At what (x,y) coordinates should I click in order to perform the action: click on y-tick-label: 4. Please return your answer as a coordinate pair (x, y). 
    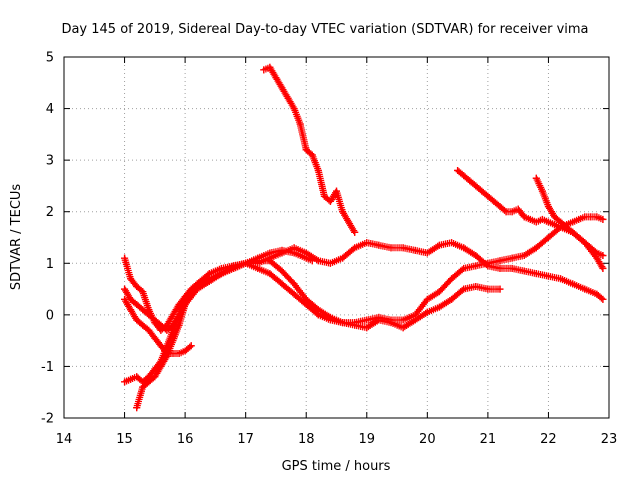
    Looking at the image, I should click on (50, 109).